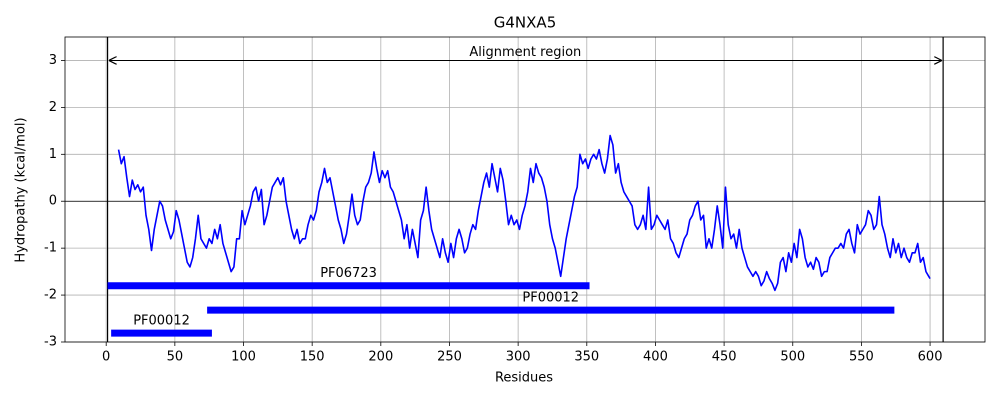 The width and height of the screenshot is (1000, 400). I want to click on x-tick-label: 600, so click(930, 357).